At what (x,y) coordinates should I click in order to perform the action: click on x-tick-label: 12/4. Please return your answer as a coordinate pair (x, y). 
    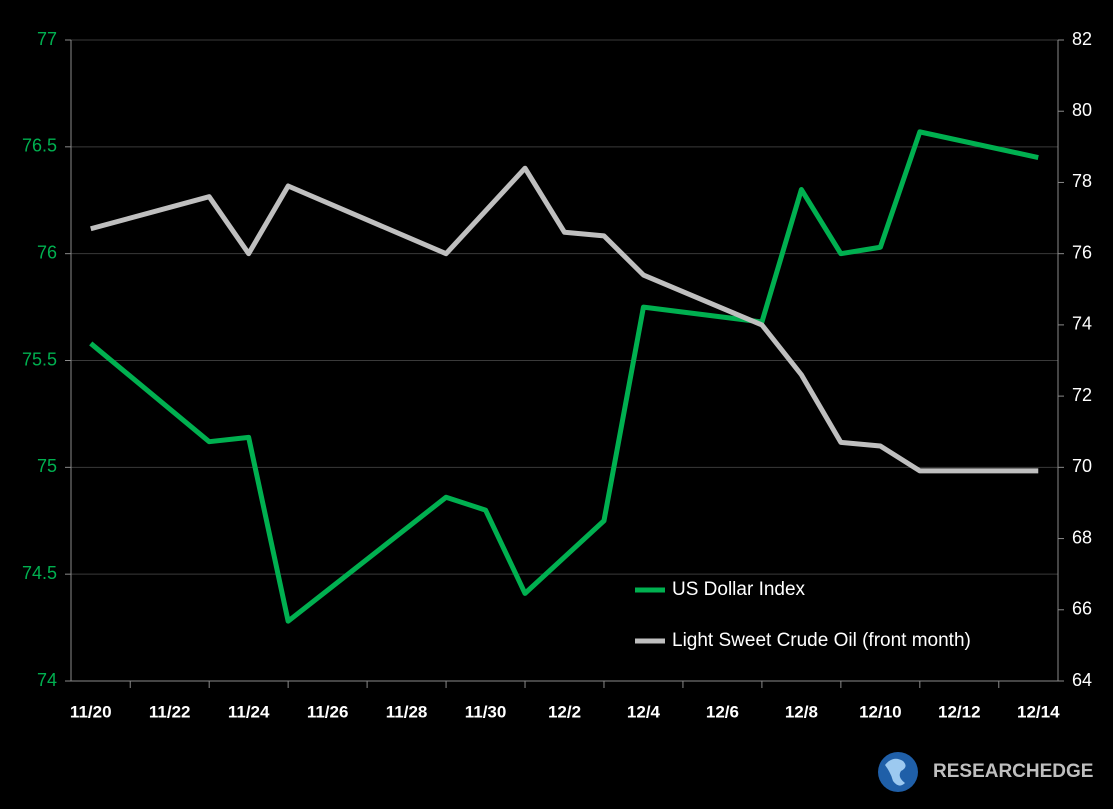
    Looking at the image, I should click on (644, 711).